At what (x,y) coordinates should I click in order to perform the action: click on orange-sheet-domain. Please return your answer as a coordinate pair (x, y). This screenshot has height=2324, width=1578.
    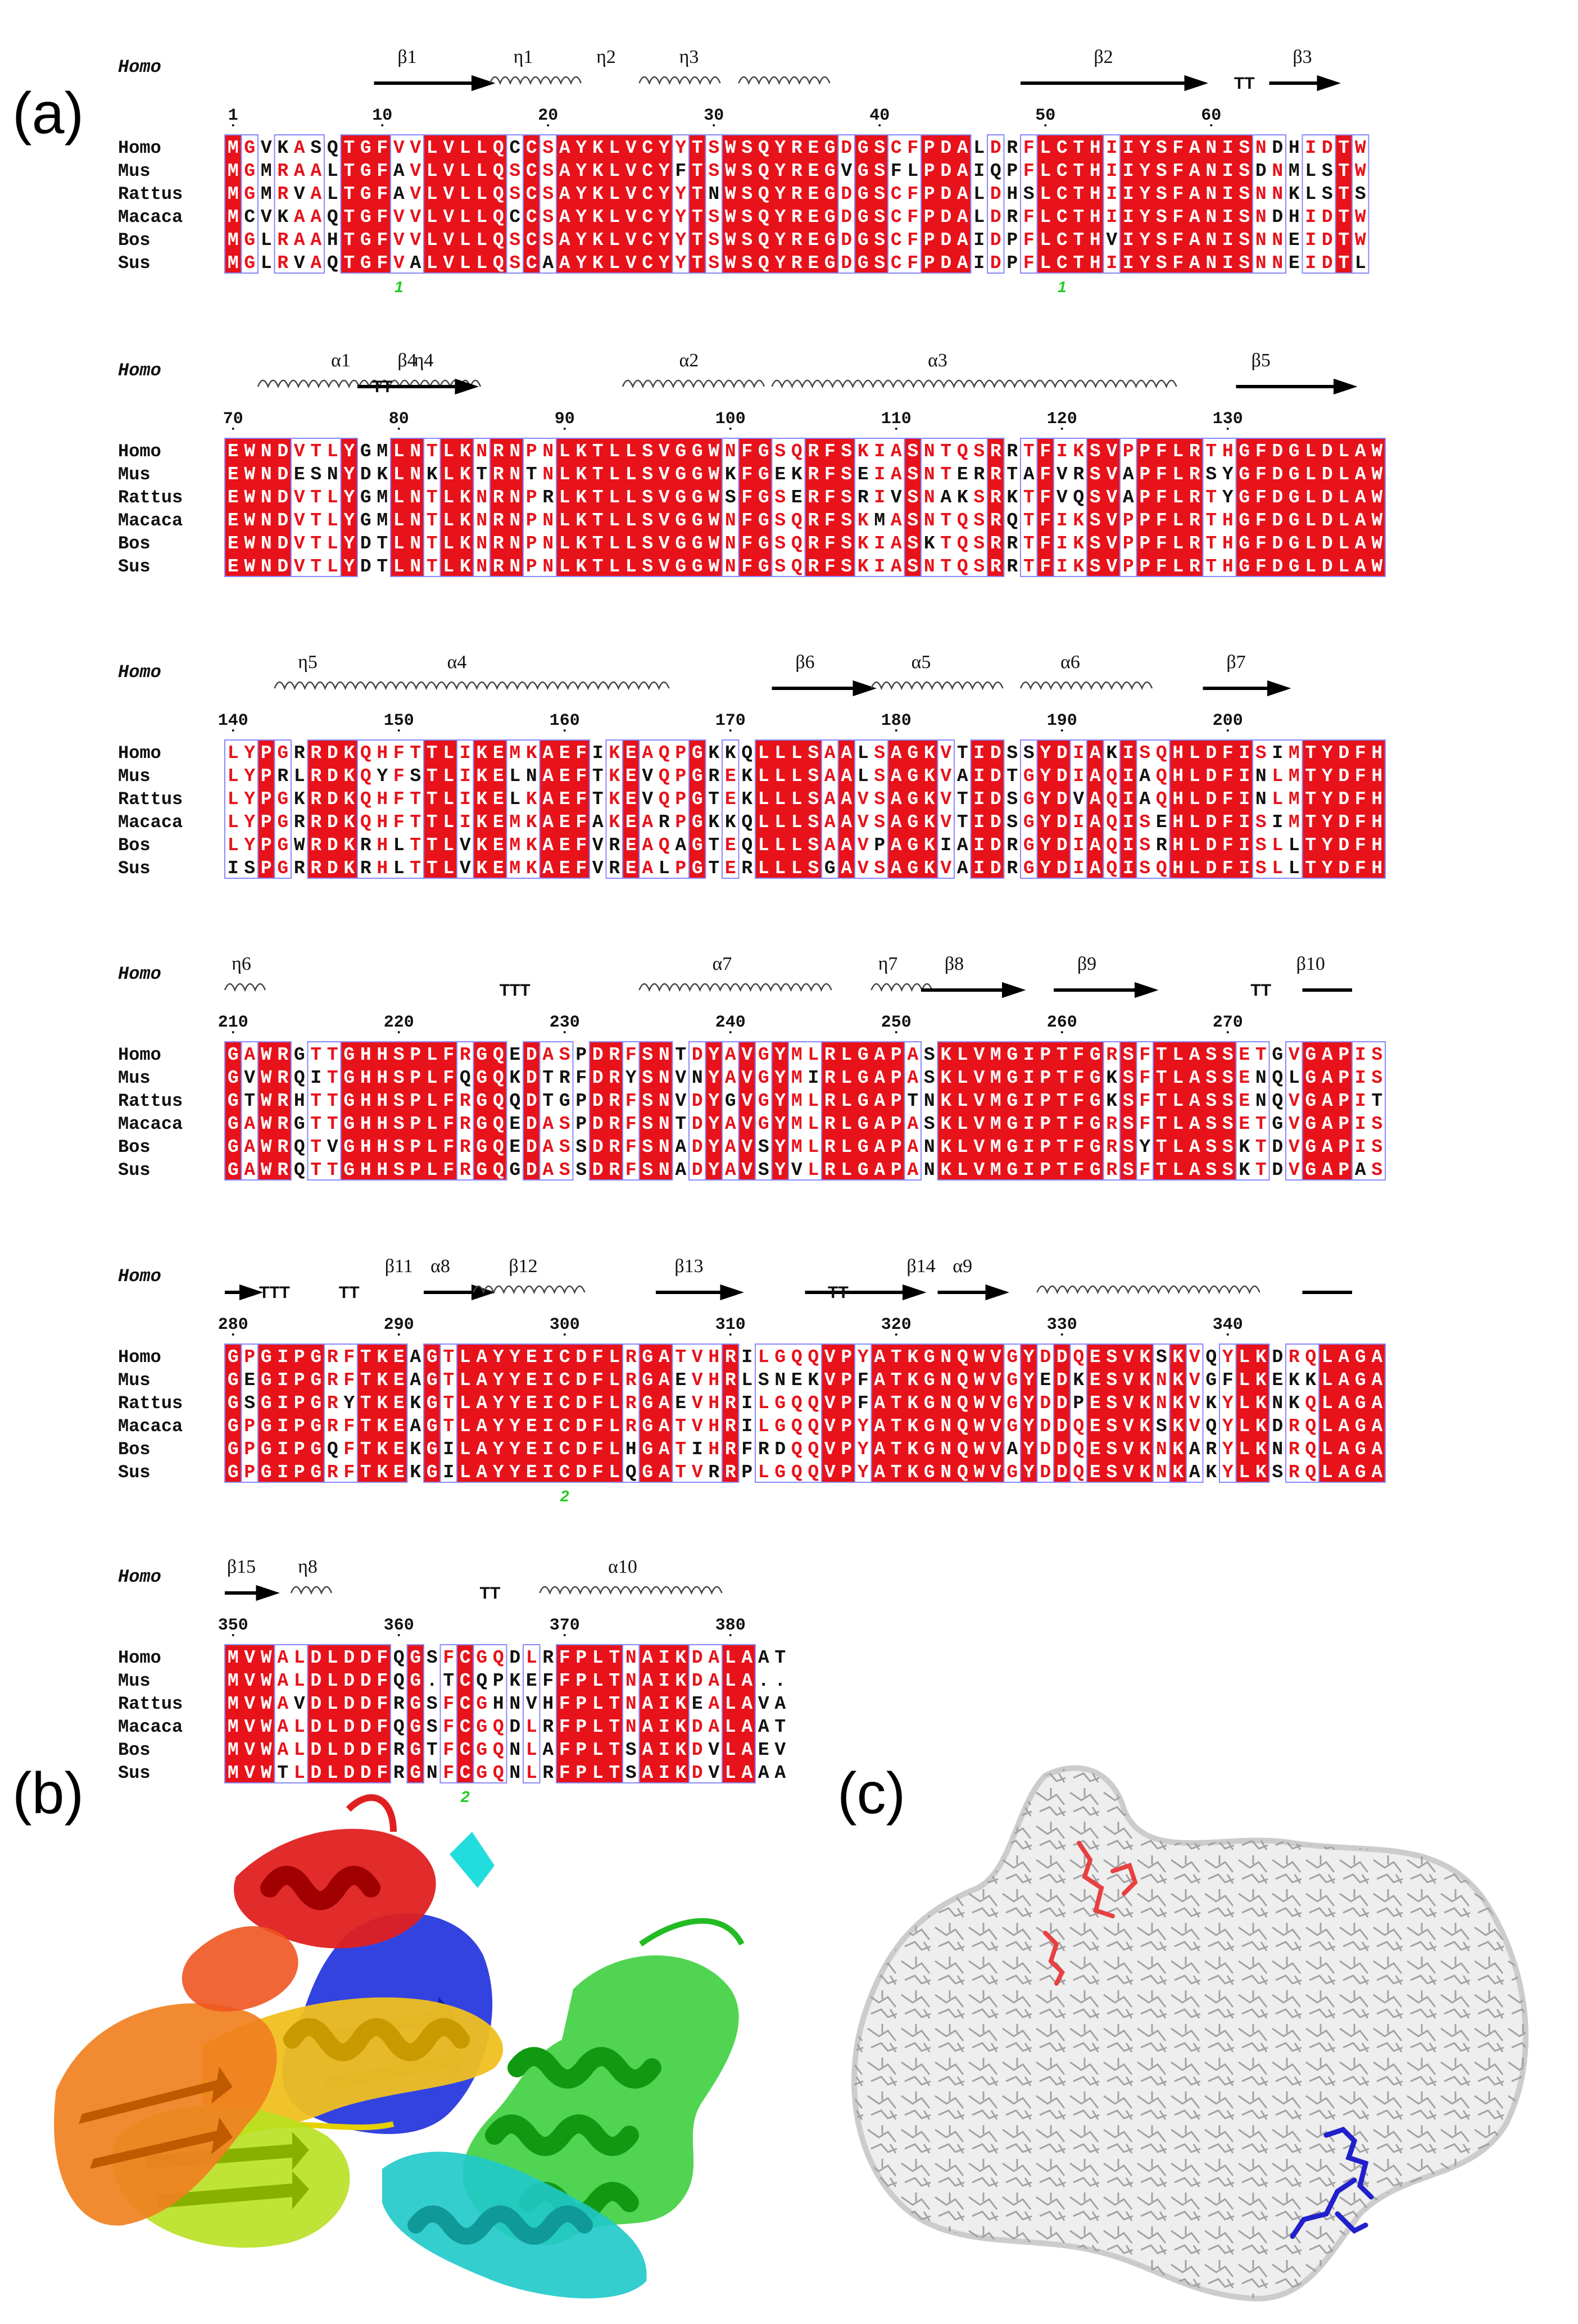
    Looking at the image, I should click on (165, 2115).